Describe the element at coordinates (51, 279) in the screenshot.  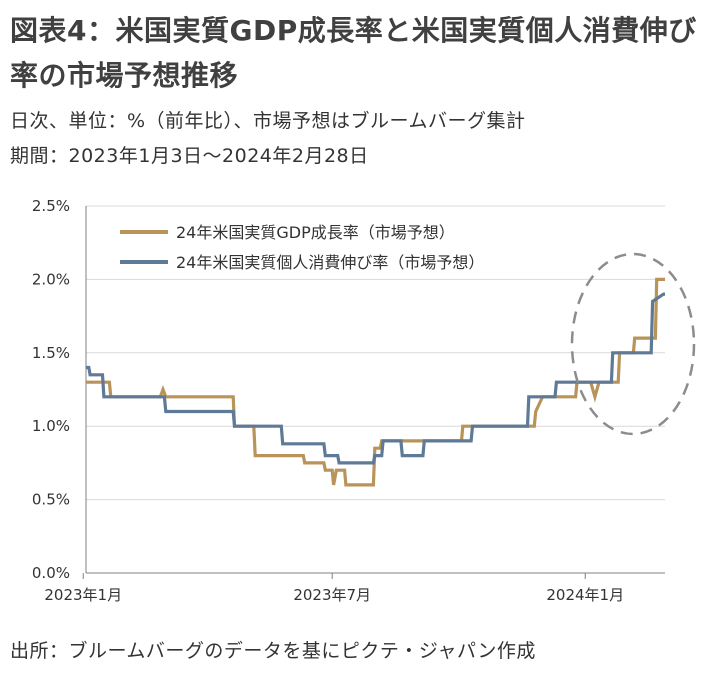
I see `y-tick-label: 2.0%` at that location.